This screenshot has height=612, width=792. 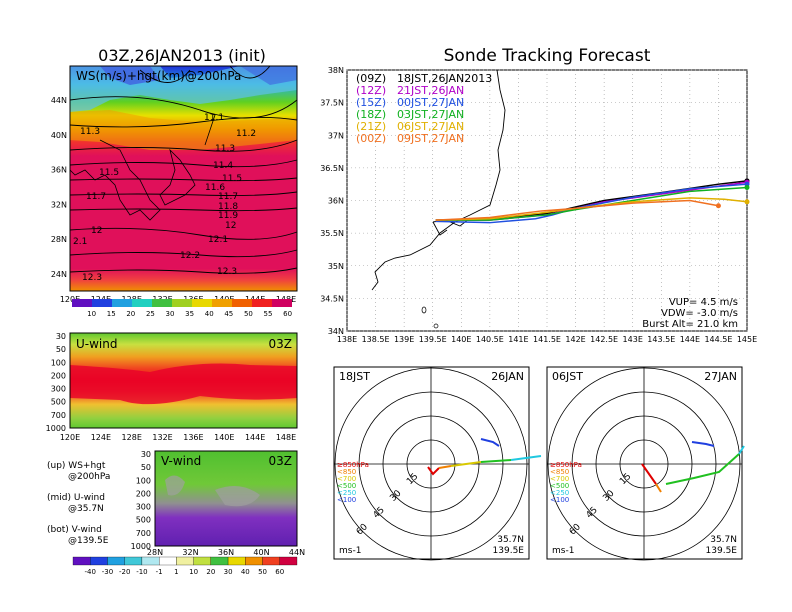 I want to click on pressure-tick-label: 500, so click(x=58, y=402).